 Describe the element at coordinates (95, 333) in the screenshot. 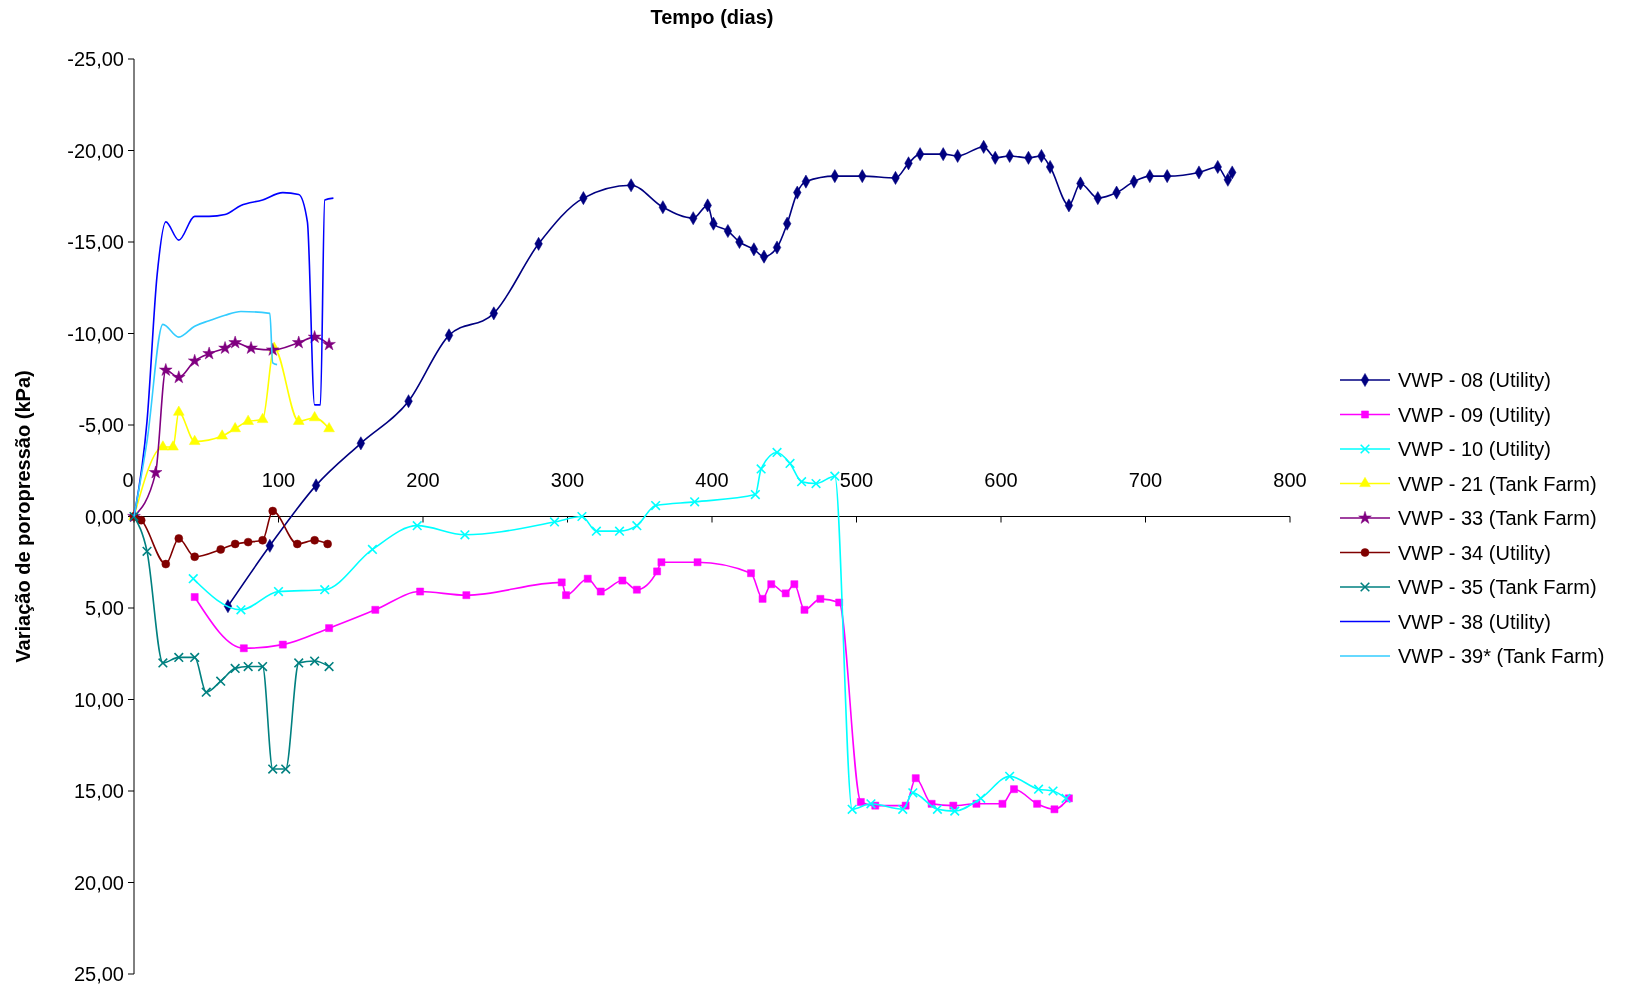

I see `y-tick-label: -10,00` at that location.